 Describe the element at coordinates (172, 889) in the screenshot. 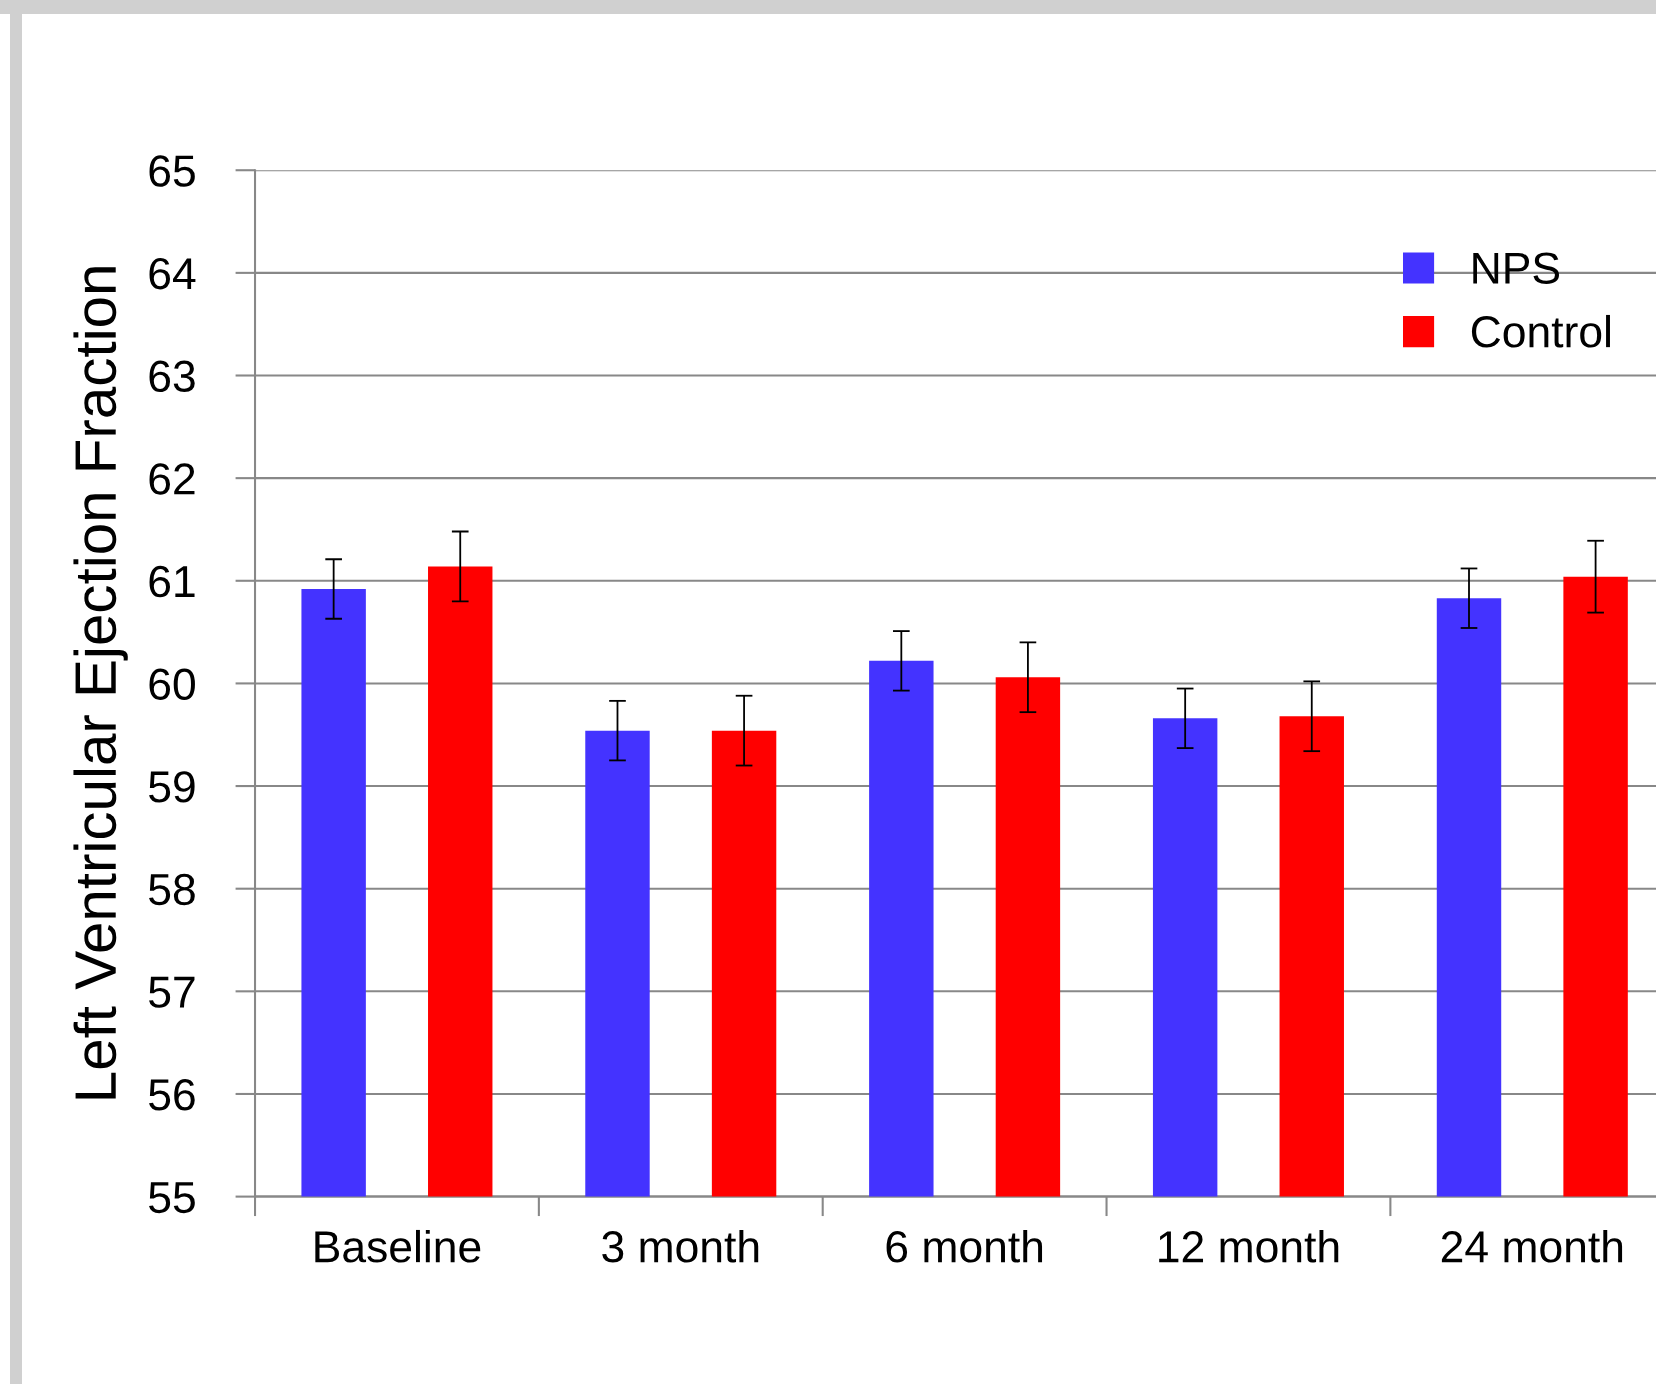

I see `y-tick-label: 58` at that location.